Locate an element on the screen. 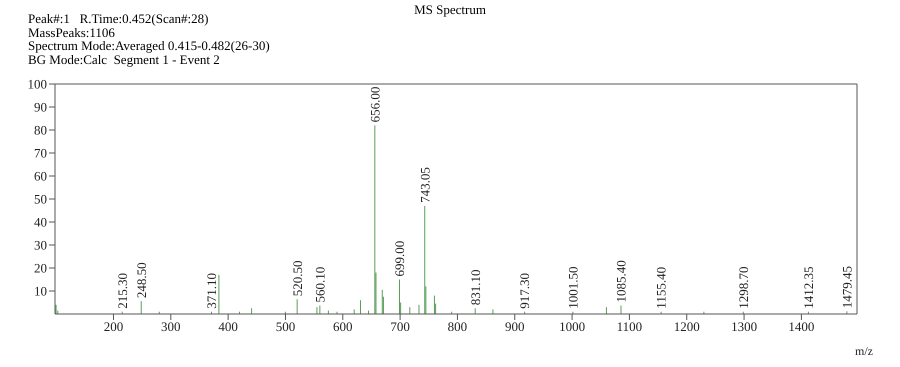  y-tick-label: 40 is located at coordinates (40, 222).